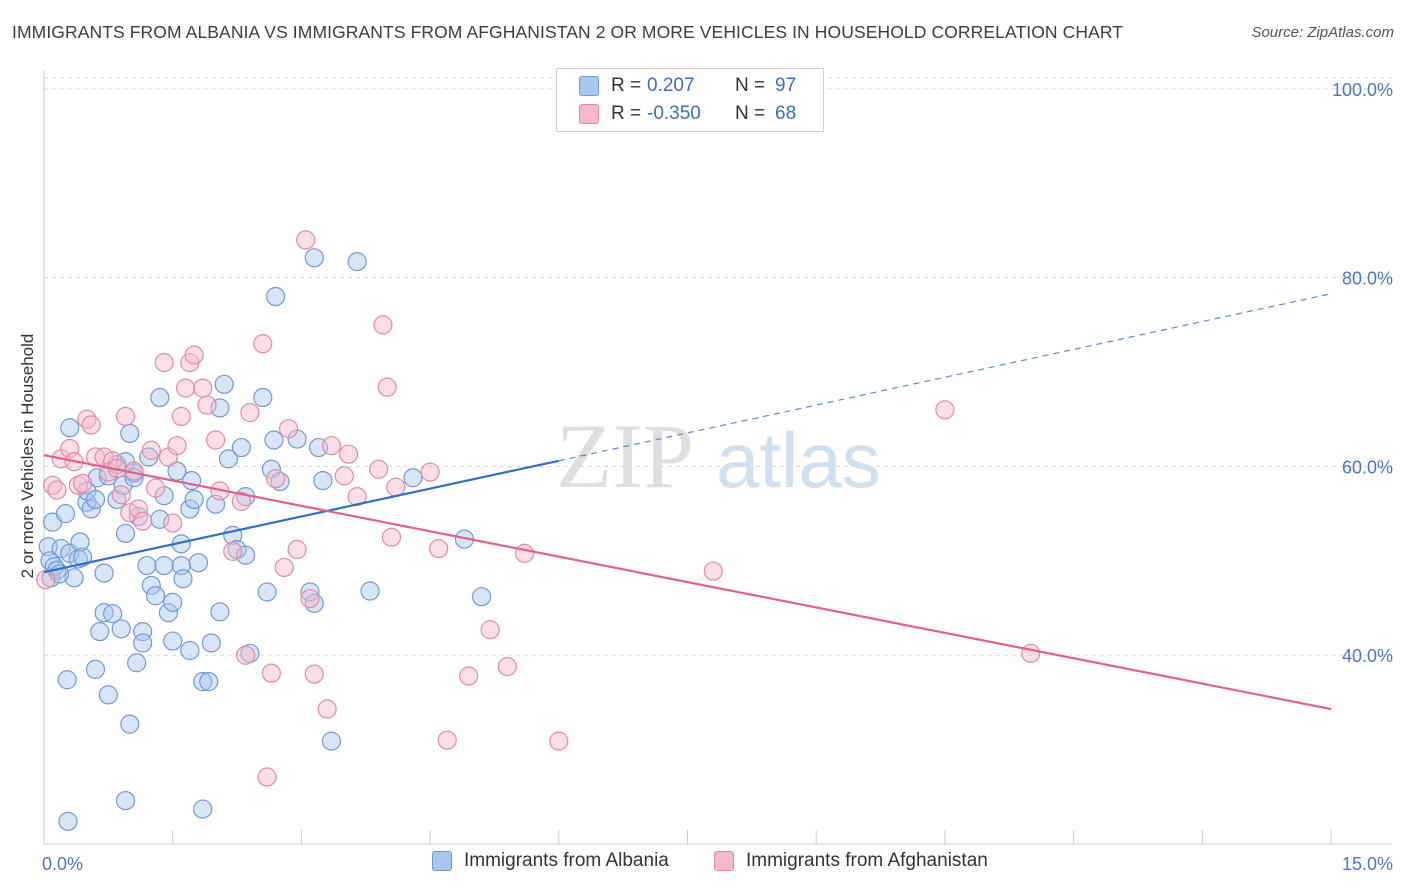  I want to click on y-tick-label: 60.0%, so click(1367, 467).